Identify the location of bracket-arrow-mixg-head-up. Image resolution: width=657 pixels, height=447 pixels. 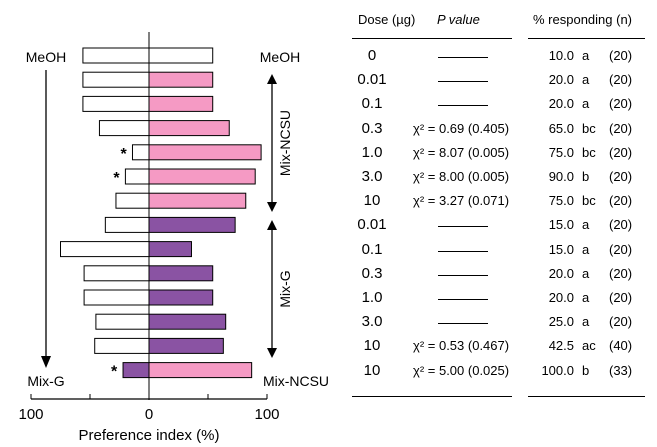
(272, 225).